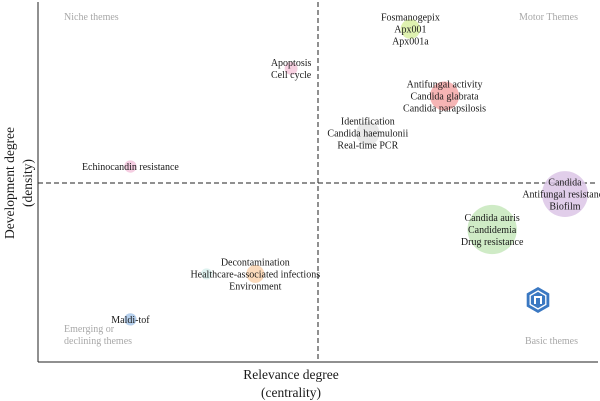  I want to click on bubble-label-1-0: Apoptosis, so click(291, 63).